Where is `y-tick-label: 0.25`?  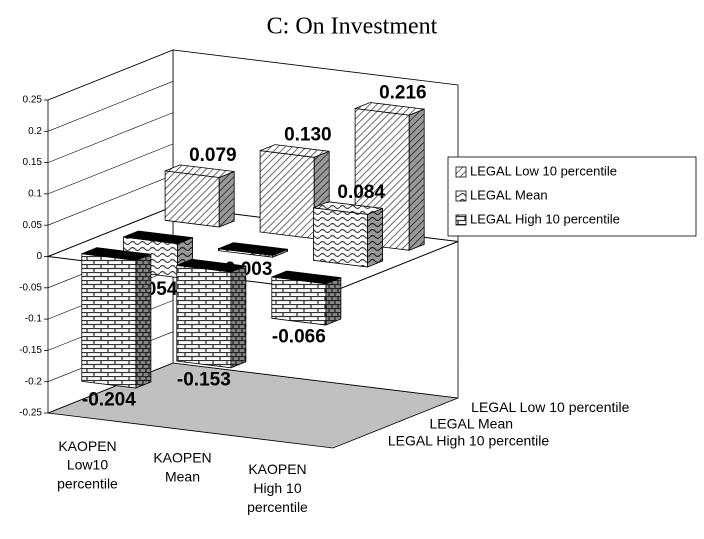 y-tick-label: 0.25 is located at coordinates (33, 100).